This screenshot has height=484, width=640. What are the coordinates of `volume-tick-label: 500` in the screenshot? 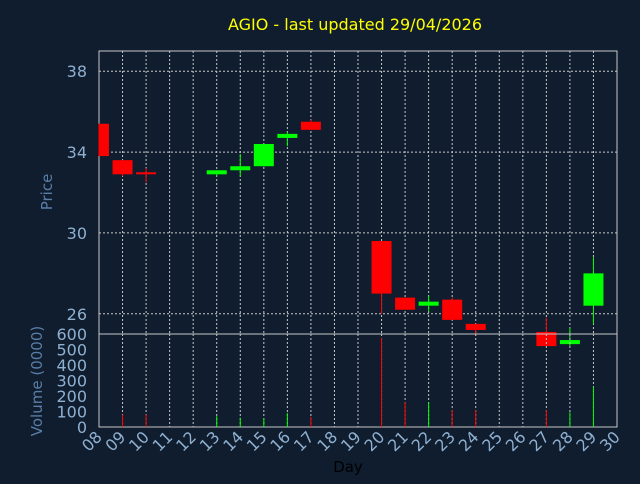 It's located at (71, 350).